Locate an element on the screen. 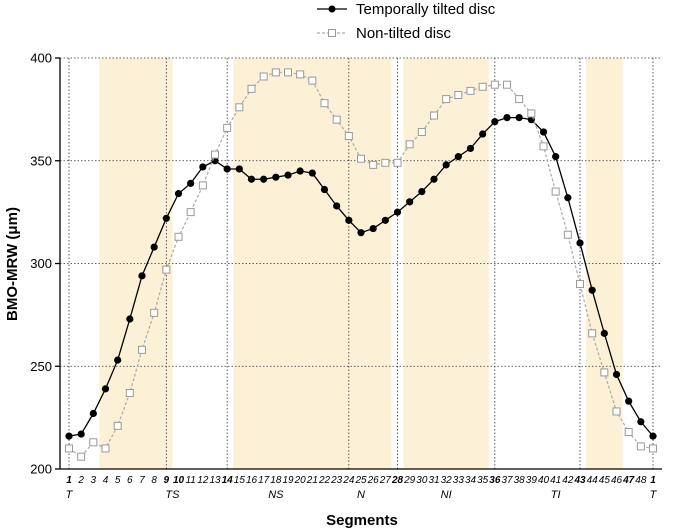  x-tick-label-18: 18 is located at coordinates (276, 480).